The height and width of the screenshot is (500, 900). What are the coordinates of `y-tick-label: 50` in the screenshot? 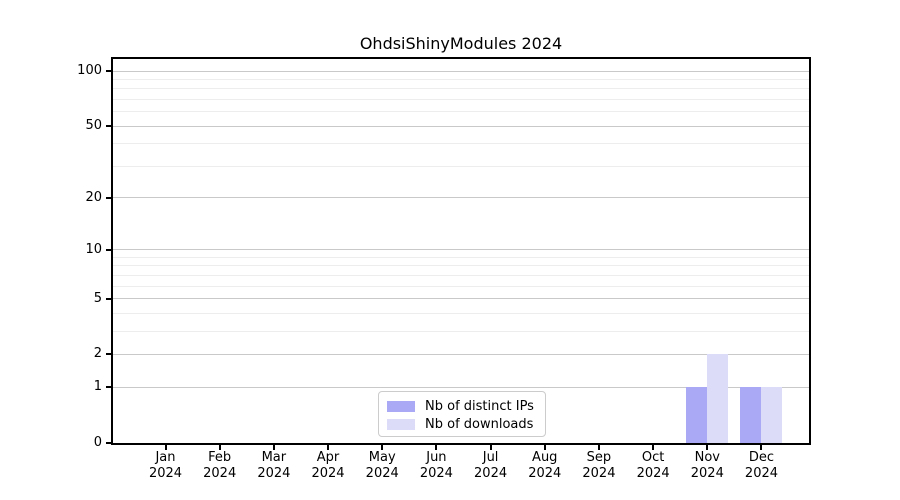 It's located at (93, 126).